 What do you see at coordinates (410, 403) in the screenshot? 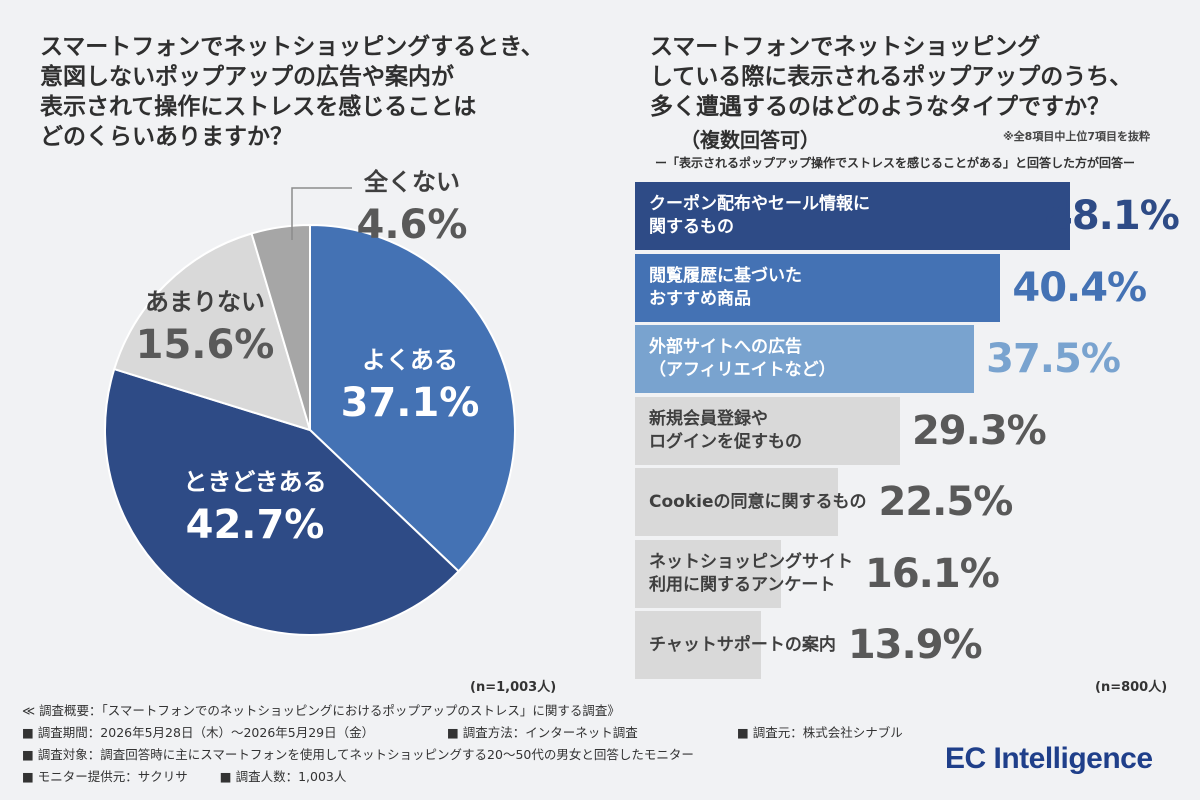
I see `pie-slice-value: 37.1%` at bounding box center [410, 403].